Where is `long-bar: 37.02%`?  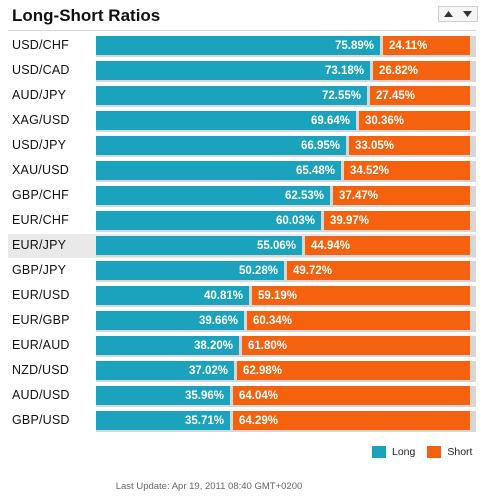 long-bar: 37.02% is located at coordinates (165, 370).